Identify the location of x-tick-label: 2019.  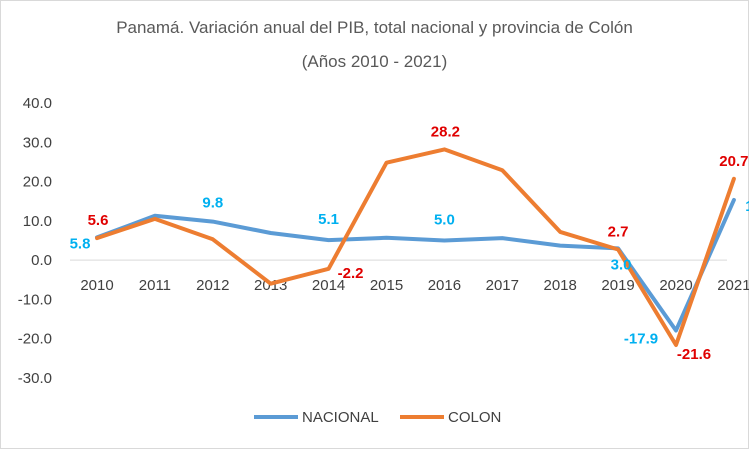
(617, 285).